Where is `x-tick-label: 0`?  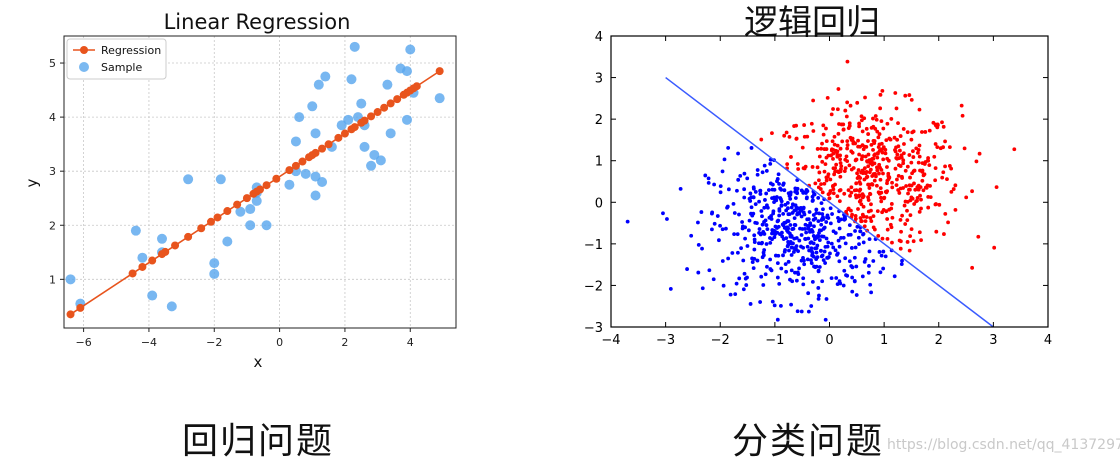 x-tick-label: 0 is located at coordinates (829, 340).